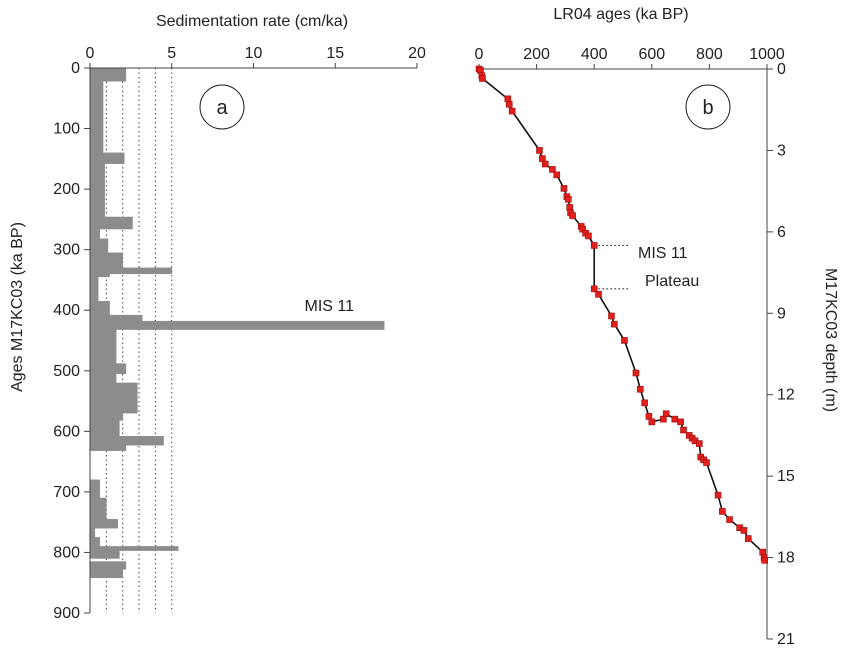 This screenshot has width=845, height=654. I want to click on y-tick-label: 200, so click(66, 189).